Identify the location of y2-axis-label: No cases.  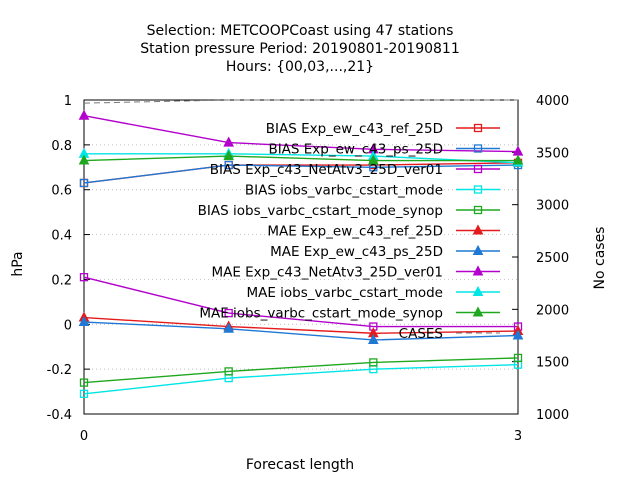
(600, 258).